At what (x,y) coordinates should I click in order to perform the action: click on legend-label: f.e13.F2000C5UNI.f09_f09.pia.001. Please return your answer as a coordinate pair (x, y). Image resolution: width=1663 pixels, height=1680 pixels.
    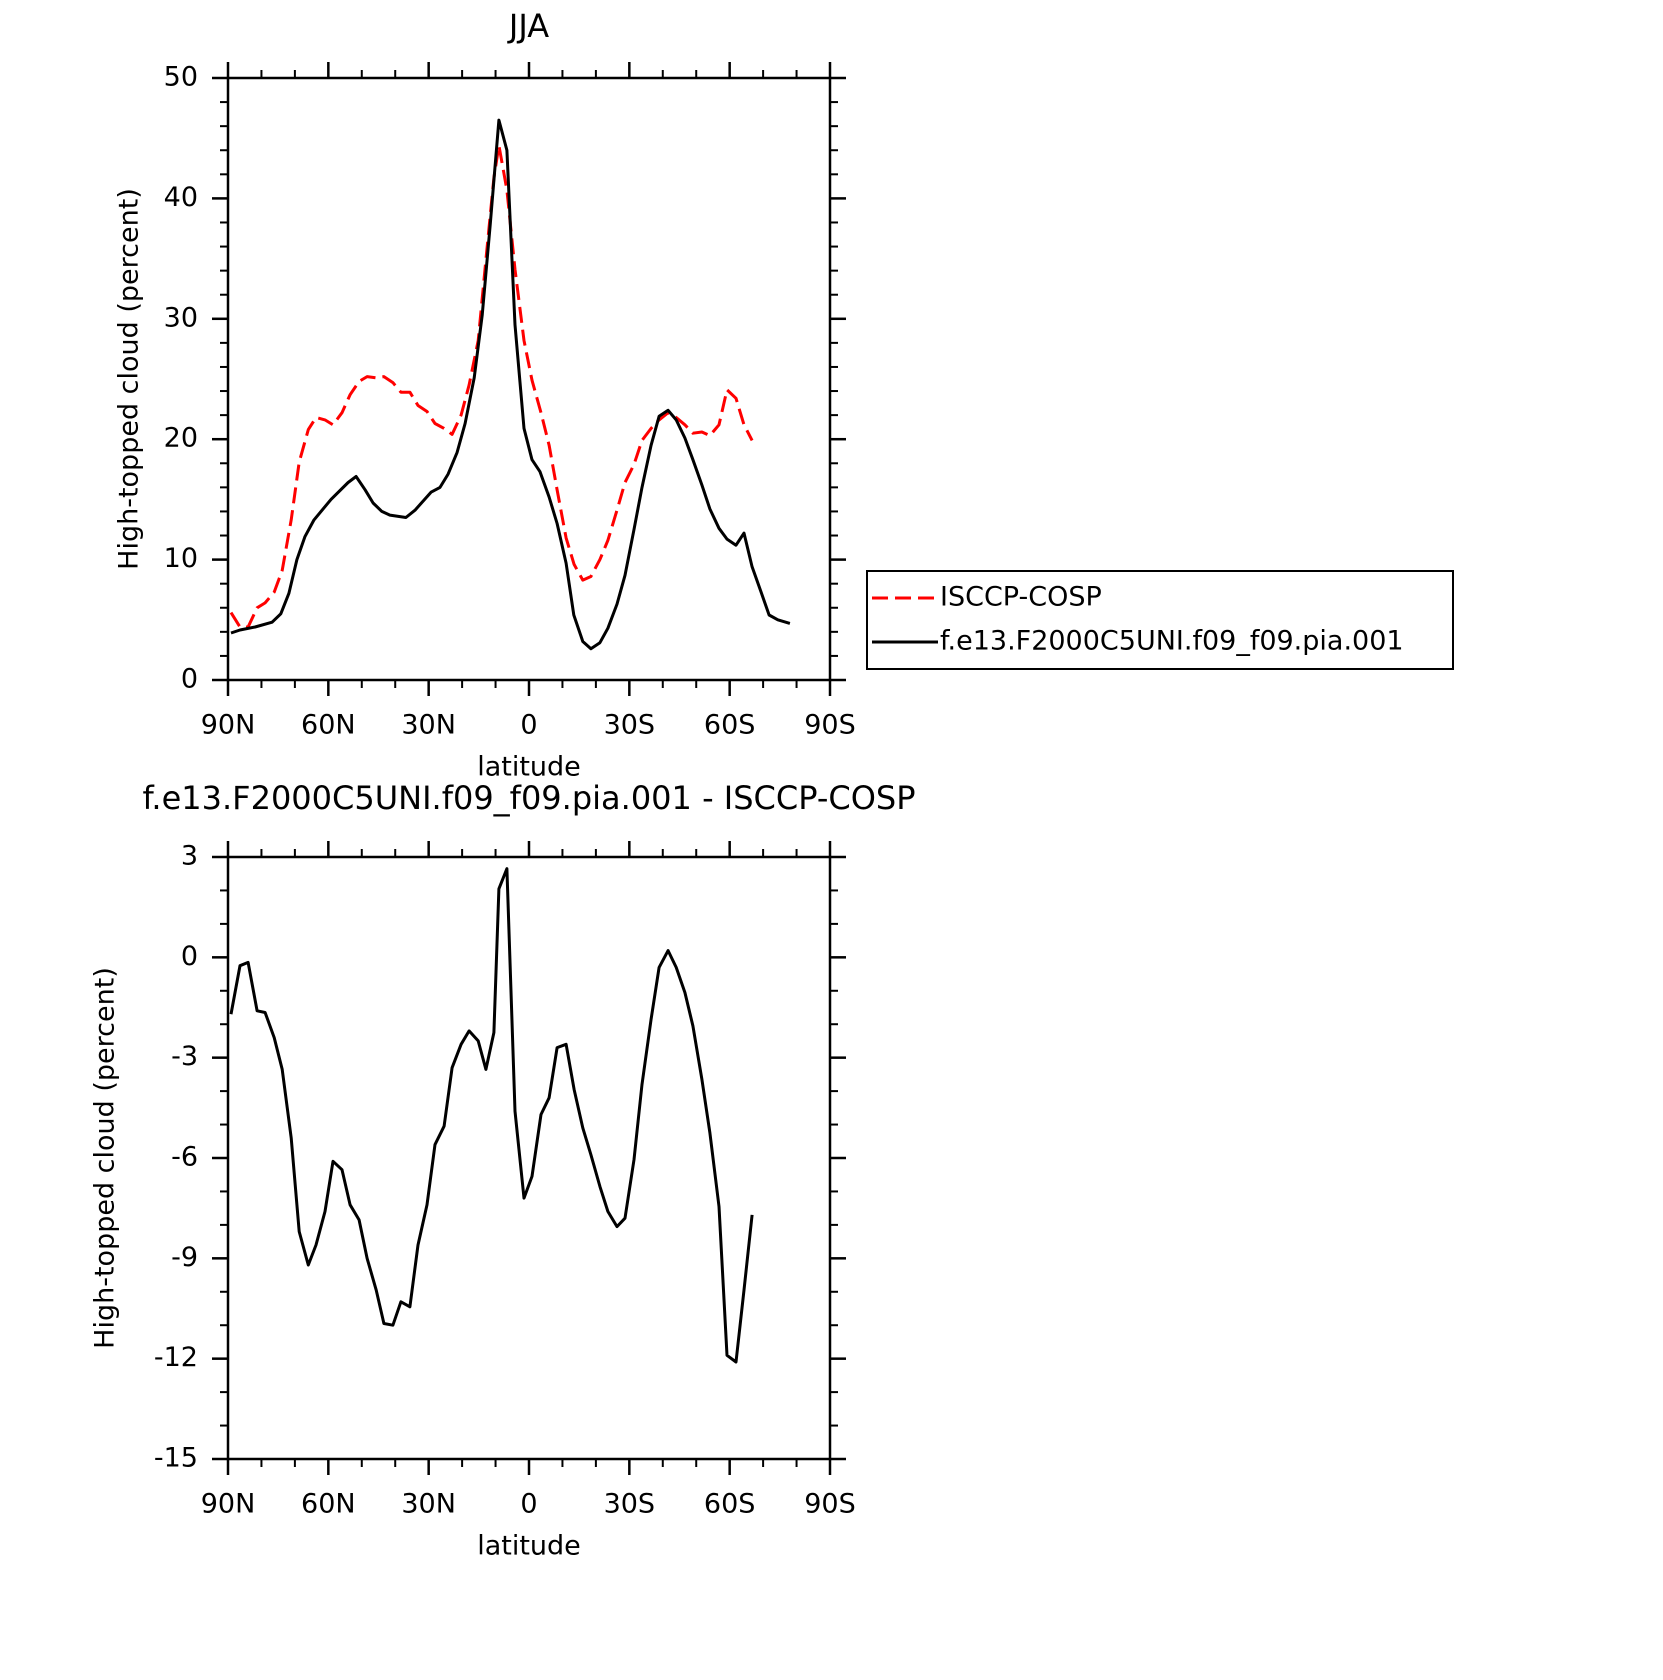
    Looking at the image, I should click on (1172, 641).